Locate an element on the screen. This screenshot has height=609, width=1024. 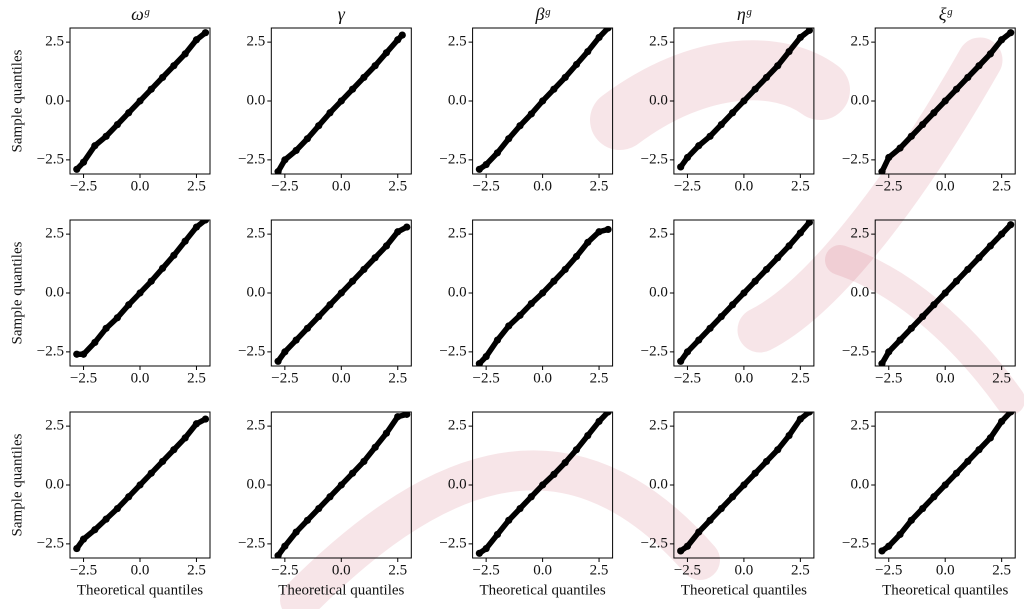
subplot: −2.5 0.0 2.5 −2.5 0.0 2.5 ωᵍ Sample quantiles is located at coordinates (110, 99).